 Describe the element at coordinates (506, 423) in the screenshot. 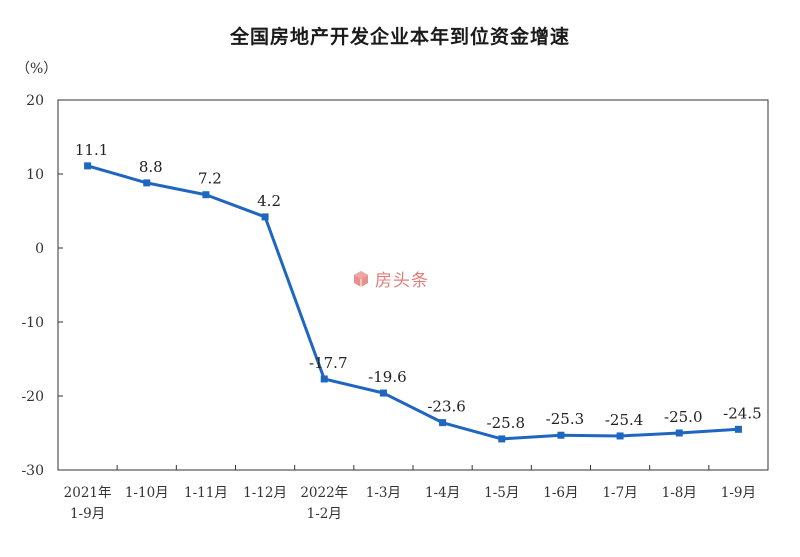

I see `data-label: -25.8` at that location.